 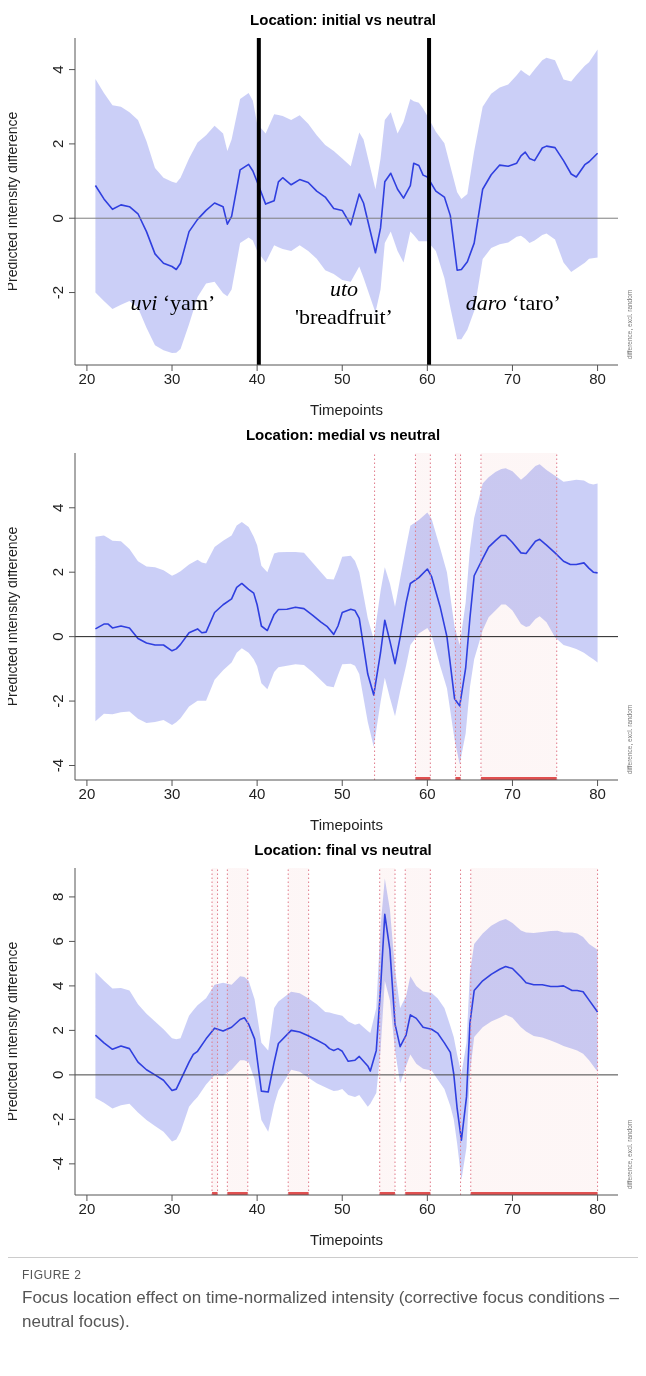 I want to click on text: Focus location effect on time-normalized intensity (corrective focus conditions – neutral focus)., so click(x=321, y=1310).